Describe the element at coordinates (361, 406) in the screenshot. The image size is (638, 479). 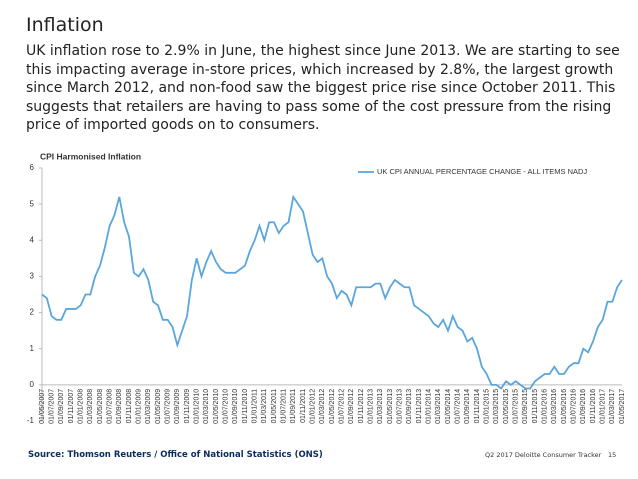
I see `x-tick-label: 01/11/2012` at that location.